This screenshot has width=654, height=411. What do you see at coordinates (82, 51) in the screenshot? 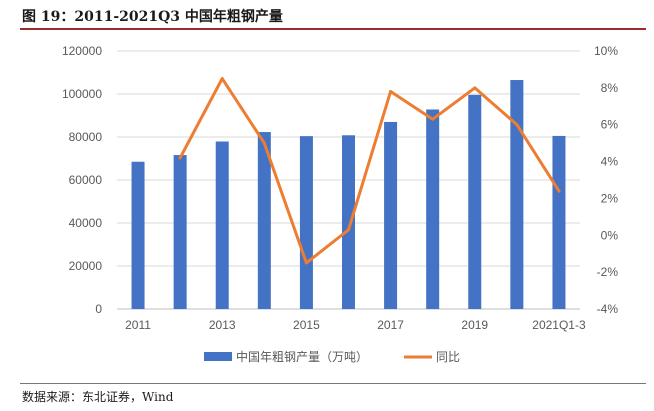
I see `left-axis-tick-label: 120000` at bounding box center [82, 51].